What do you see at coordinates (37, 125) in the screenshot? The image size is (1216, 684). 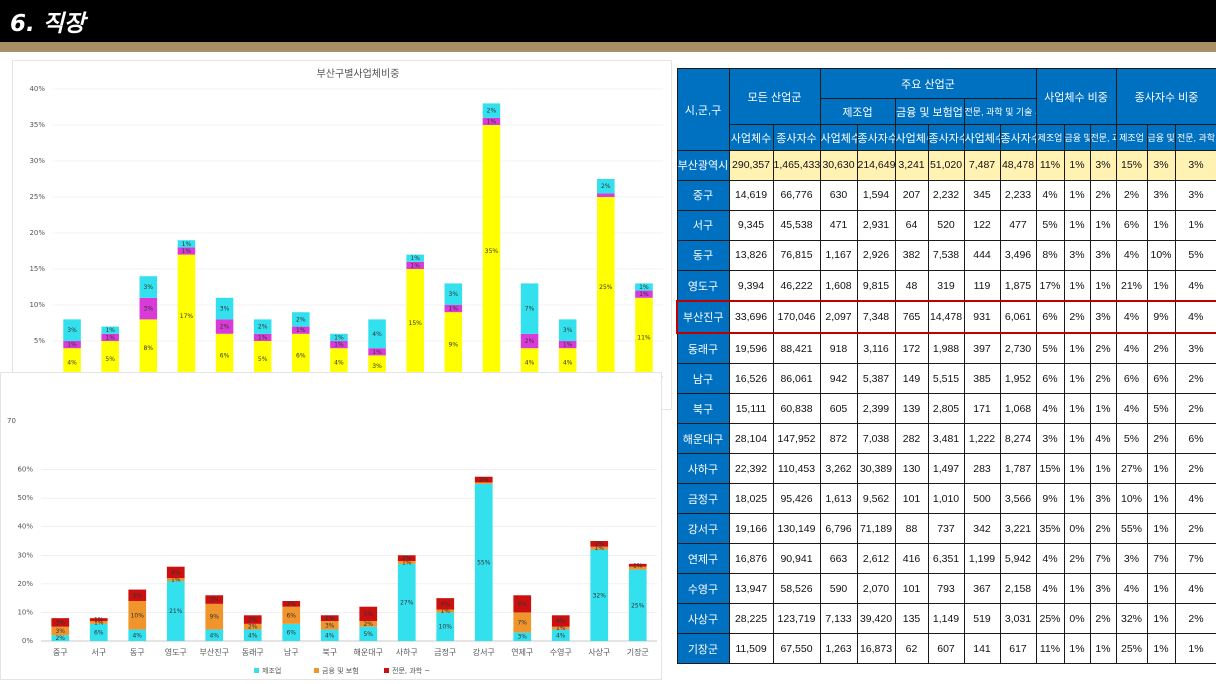 I see `y-tick-label: 35%` at bounding box center [37, 125].